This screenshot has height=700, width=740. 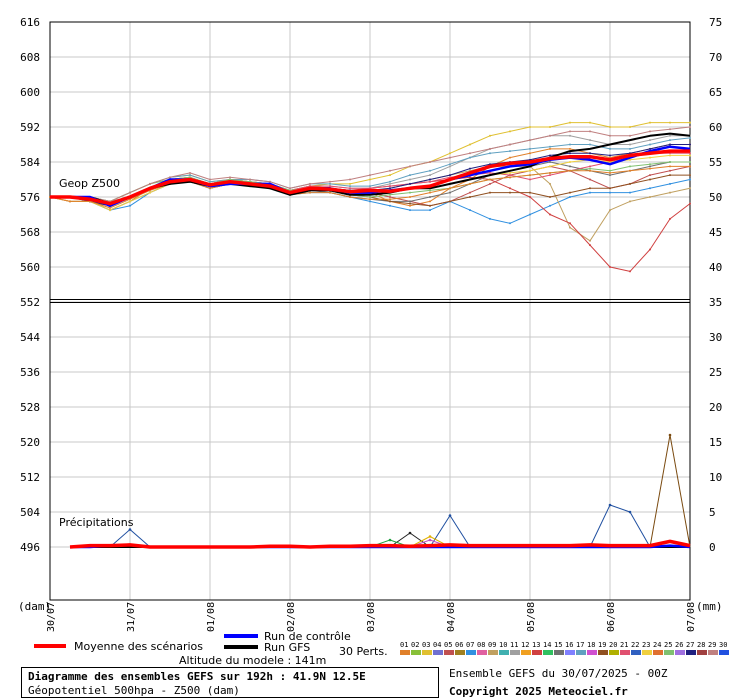 What do you see at coordinates (691, 617) in the screenshot?
I see `x-tick-label: 07/08` at bounding box center [691, 617].